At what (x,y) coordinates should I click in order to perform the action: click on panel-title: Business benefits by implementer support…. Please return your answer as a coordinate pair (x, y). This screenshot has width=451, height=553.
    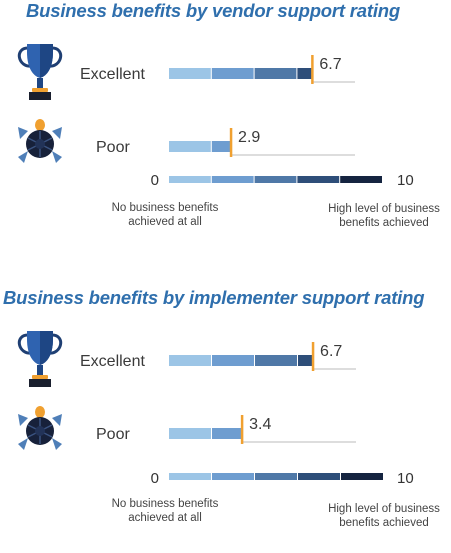
    Looking at the image, I should click on (214, 297).